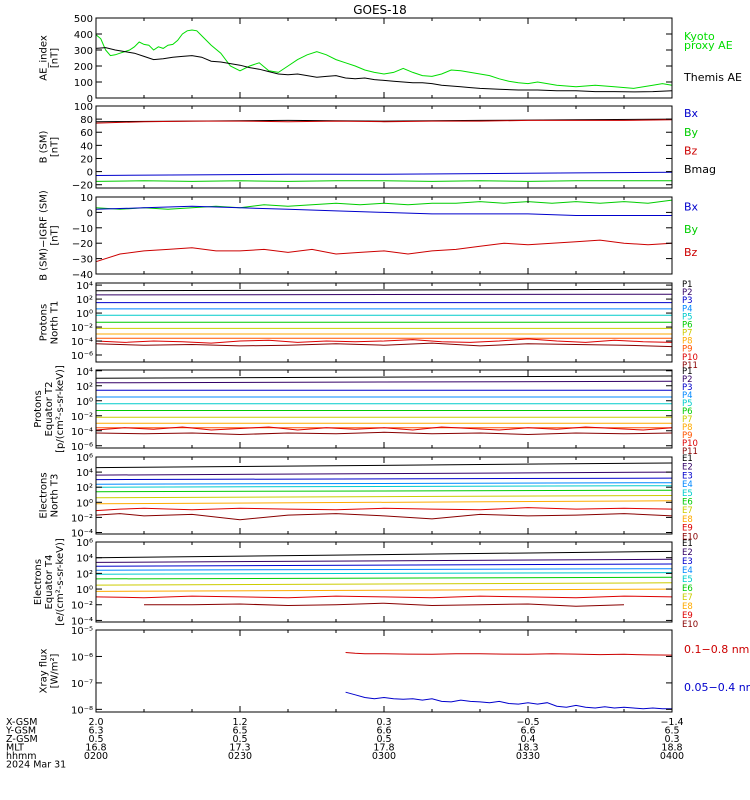  I want to click on y-axis-label: Protons, so click(38, 408).